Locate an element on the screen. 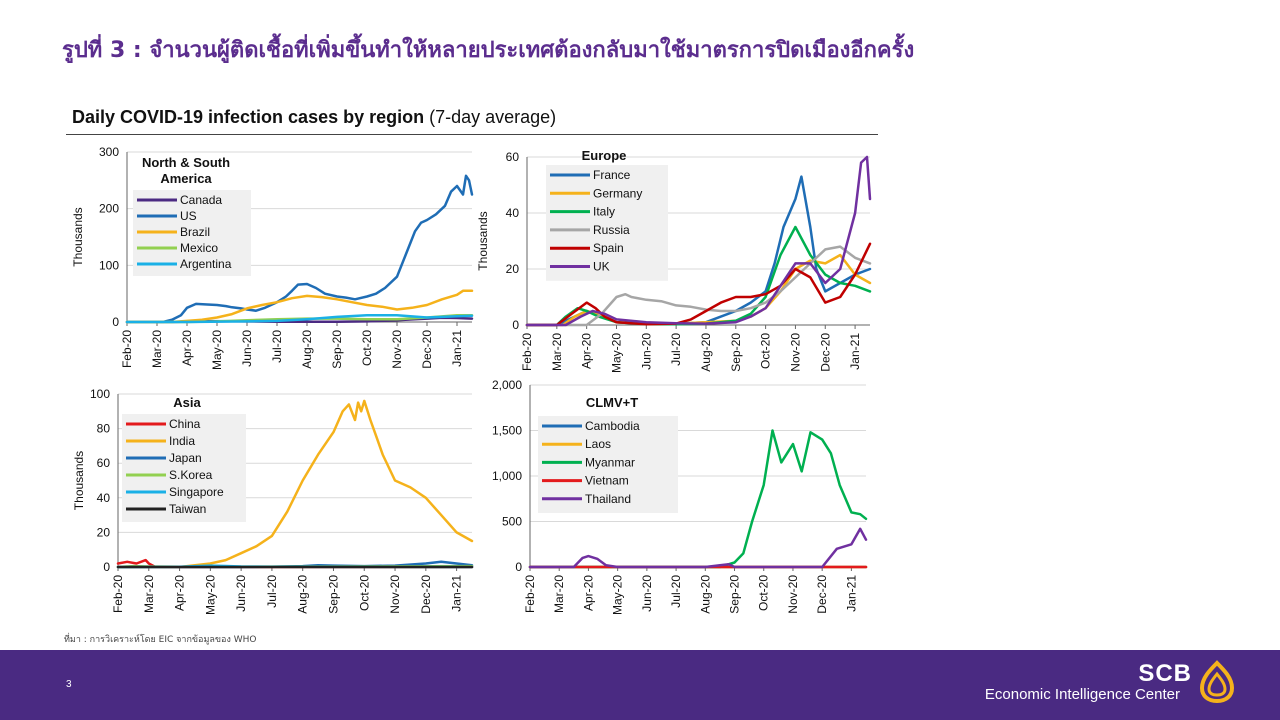  legend-label: Japan is located at coordinates (185, 458).